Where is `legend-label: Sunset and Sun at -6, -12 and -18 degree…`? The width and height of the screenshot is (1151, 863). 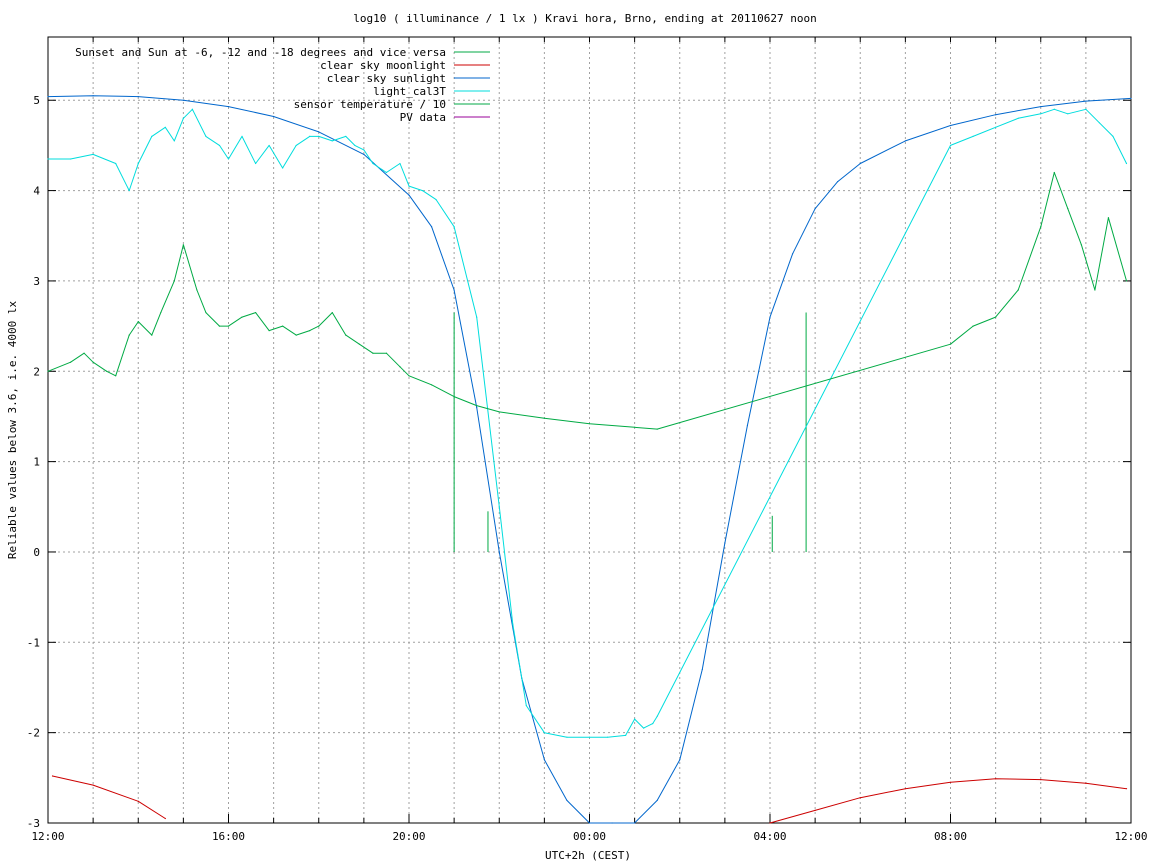
legend-label: Sunset and Sun at -6, -12 and -18 degree… is located at coordinates (260, 52).